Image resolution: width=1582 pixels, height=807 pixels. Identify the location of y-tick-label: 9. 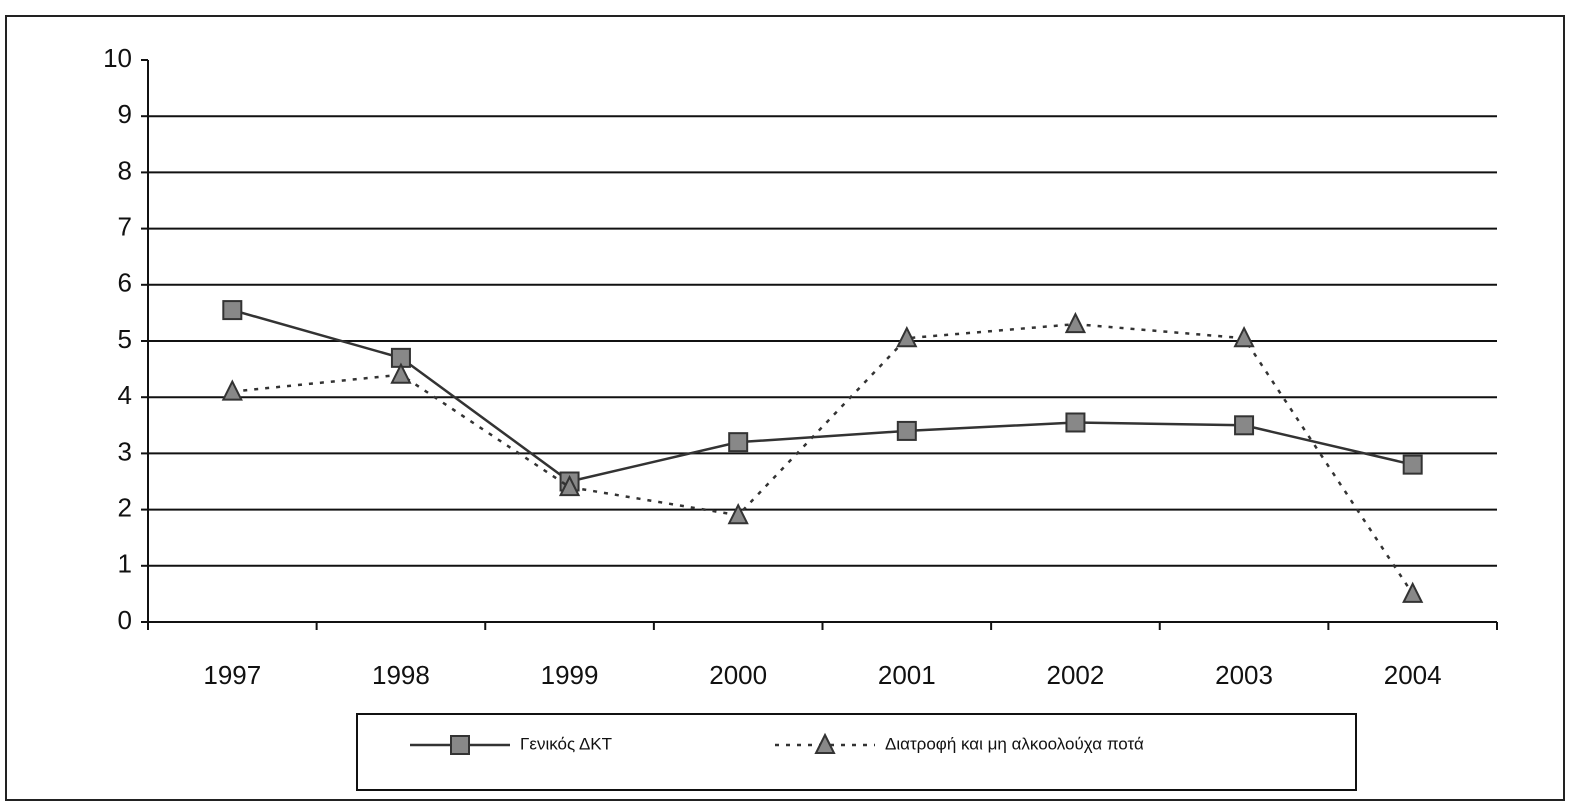
(125, 114).